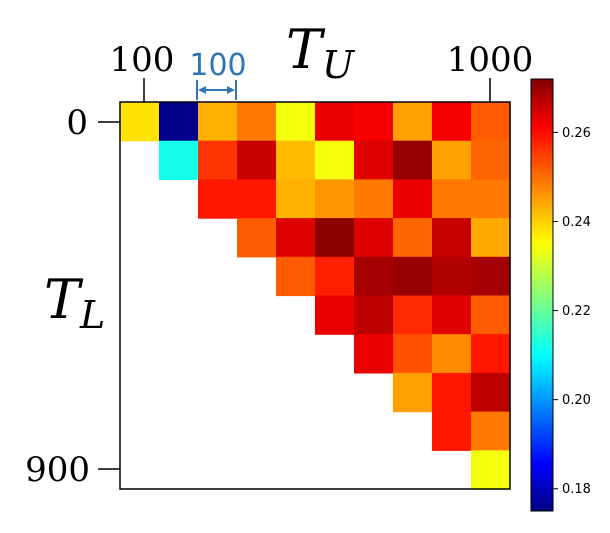  I want to click on heatmap-cell-r7-c8, so click(452, 392).